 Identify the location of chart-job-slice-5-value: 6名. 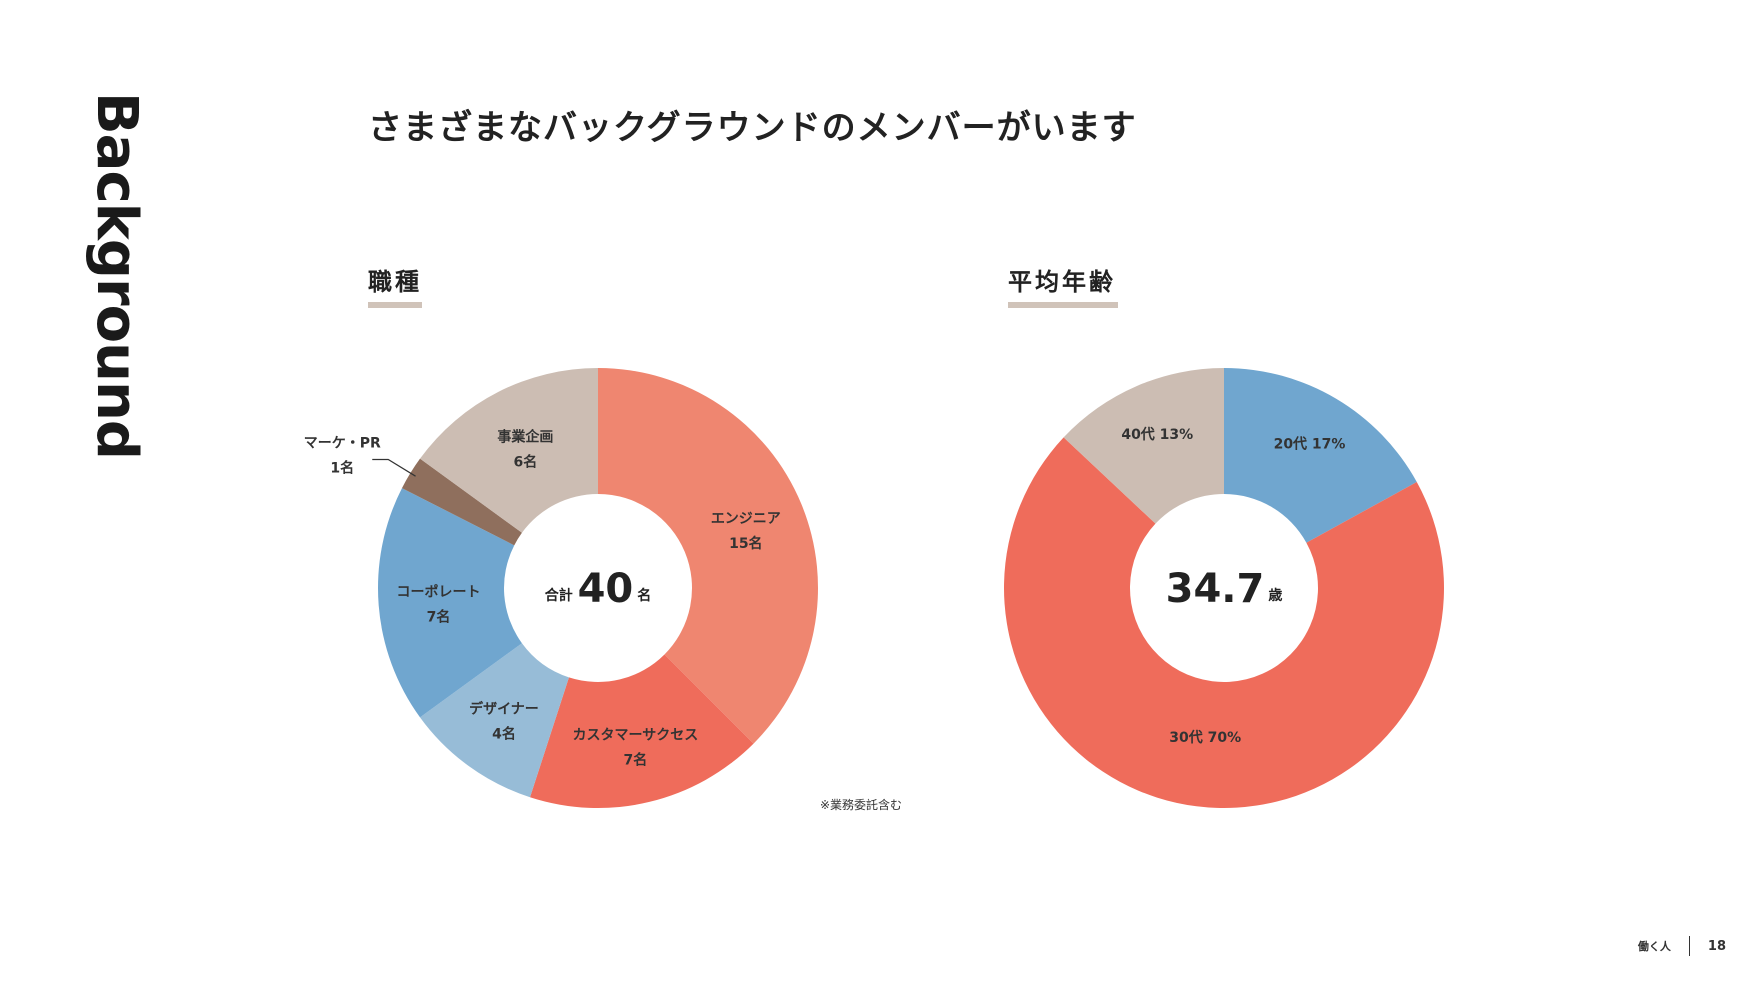
(525, 461).